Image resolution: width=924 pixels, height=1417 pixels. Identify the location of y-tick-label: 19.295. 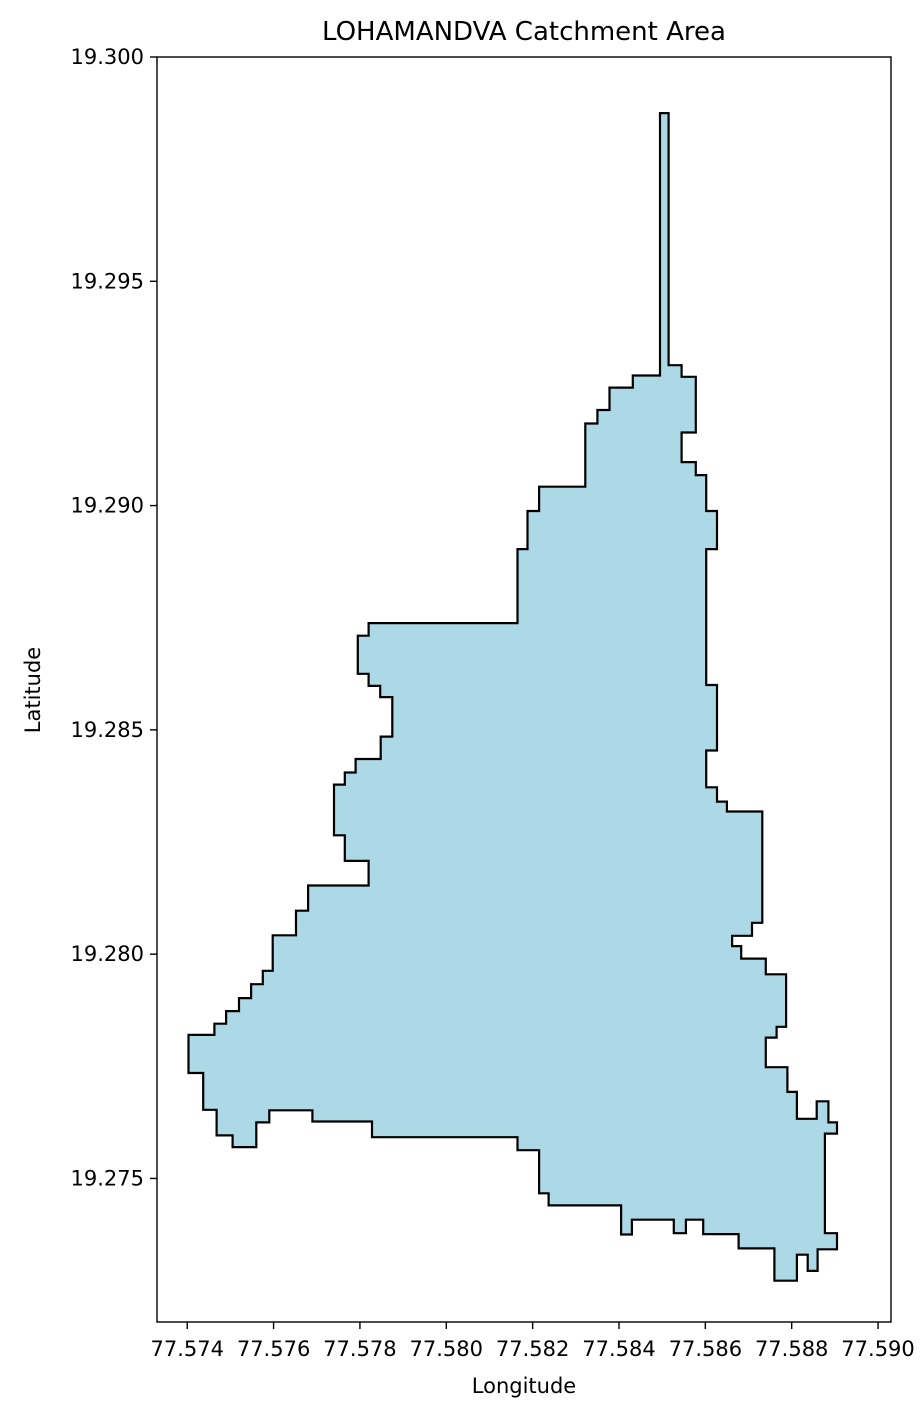
(107, 281).